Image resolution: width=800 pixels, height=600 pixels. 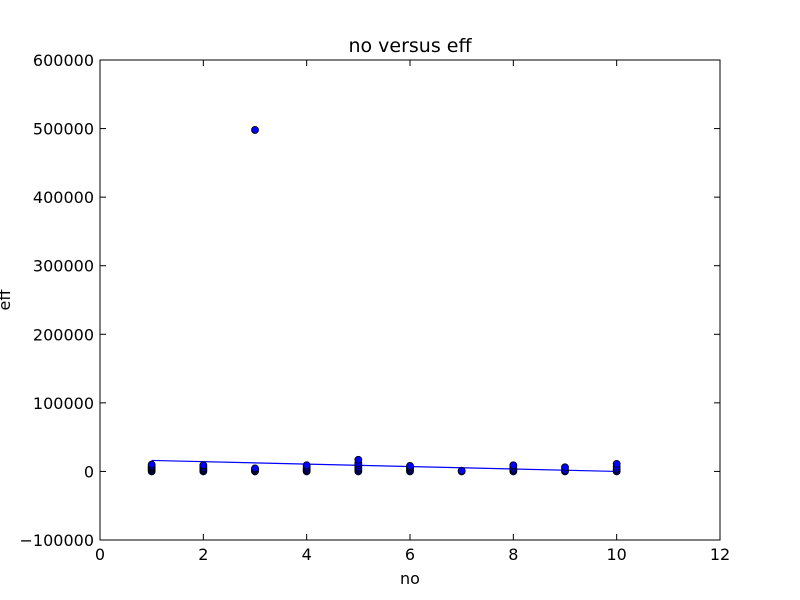 I want to click on y-tick-label: 500000, so click(x=63, y=129).